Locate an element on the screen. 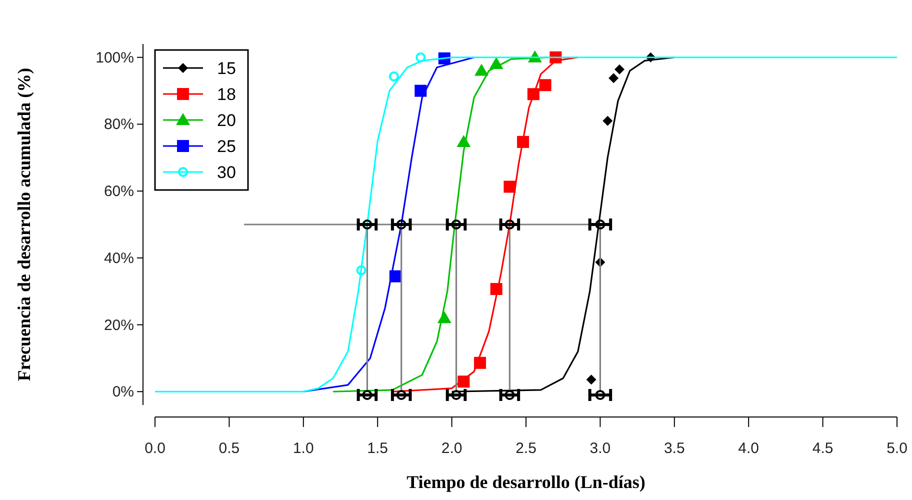 The width and height of the screenshot is (912, 500). x-tick-label: 3.0 is located at coordinates (600, 448).